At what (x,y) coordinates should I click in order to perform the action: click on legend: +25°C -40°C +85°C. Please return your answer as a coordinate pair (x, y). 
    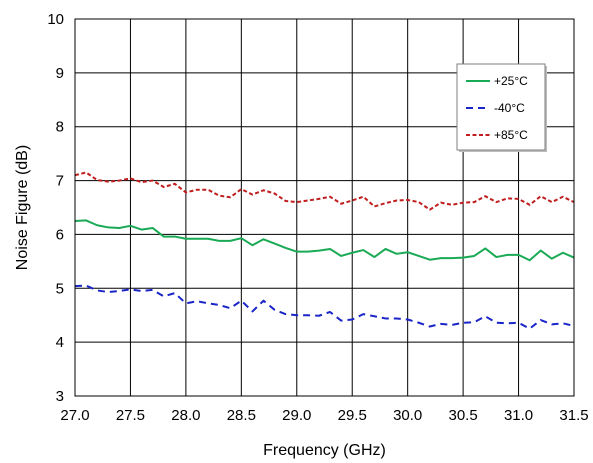
    Looking at the image, I should click on (501, 107).